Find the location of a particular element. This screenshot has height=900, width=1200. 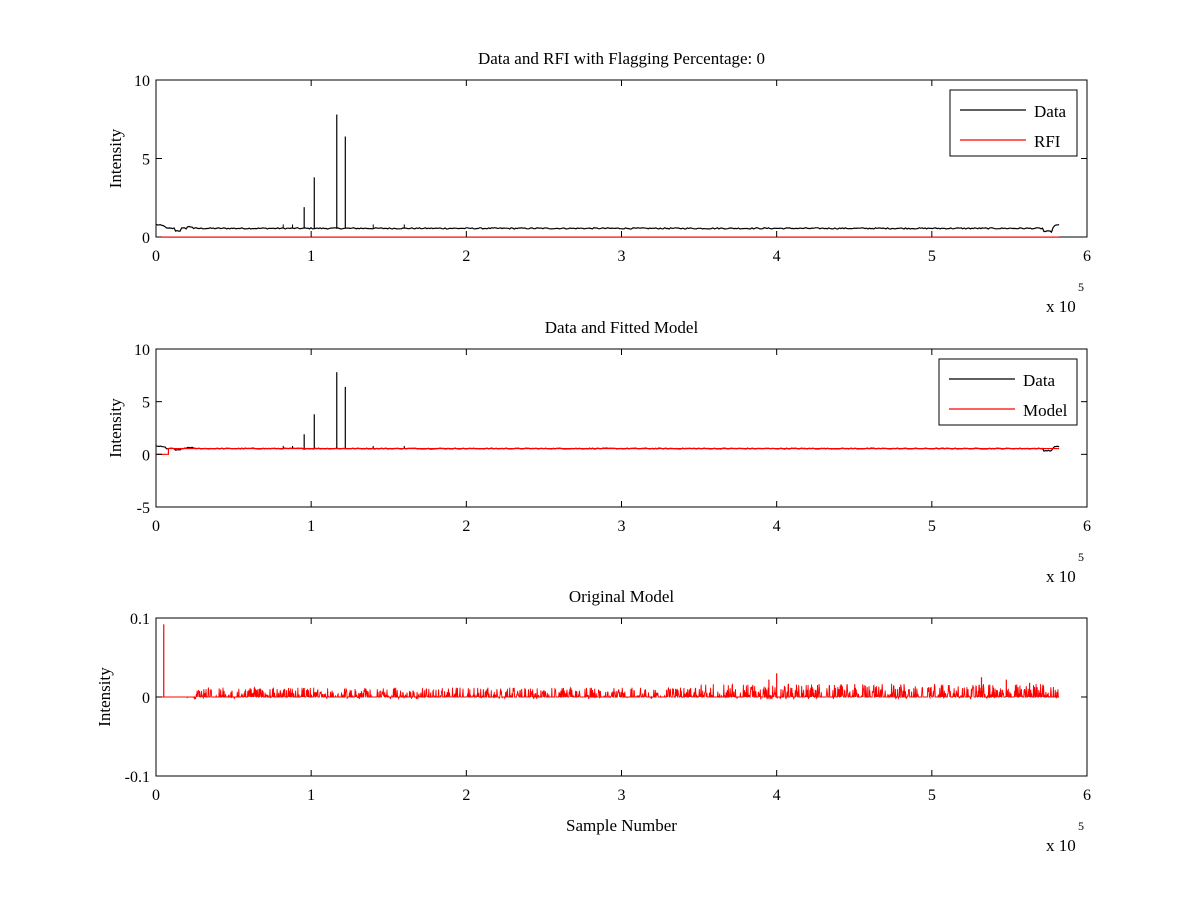

y-tick-label: 0.1 is located at coordinates (140, 619).